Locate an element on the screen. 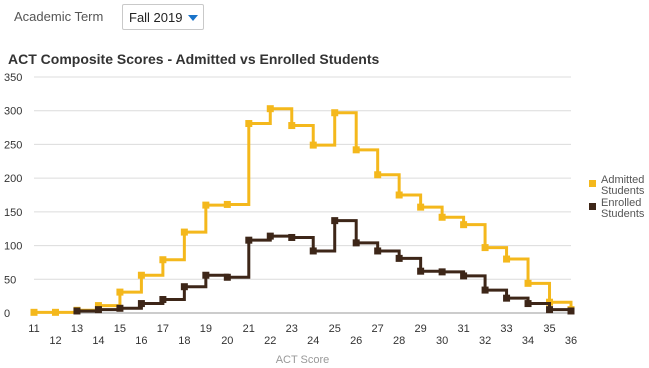  x-tick-label: 12 is located at coordinates (55, 341).